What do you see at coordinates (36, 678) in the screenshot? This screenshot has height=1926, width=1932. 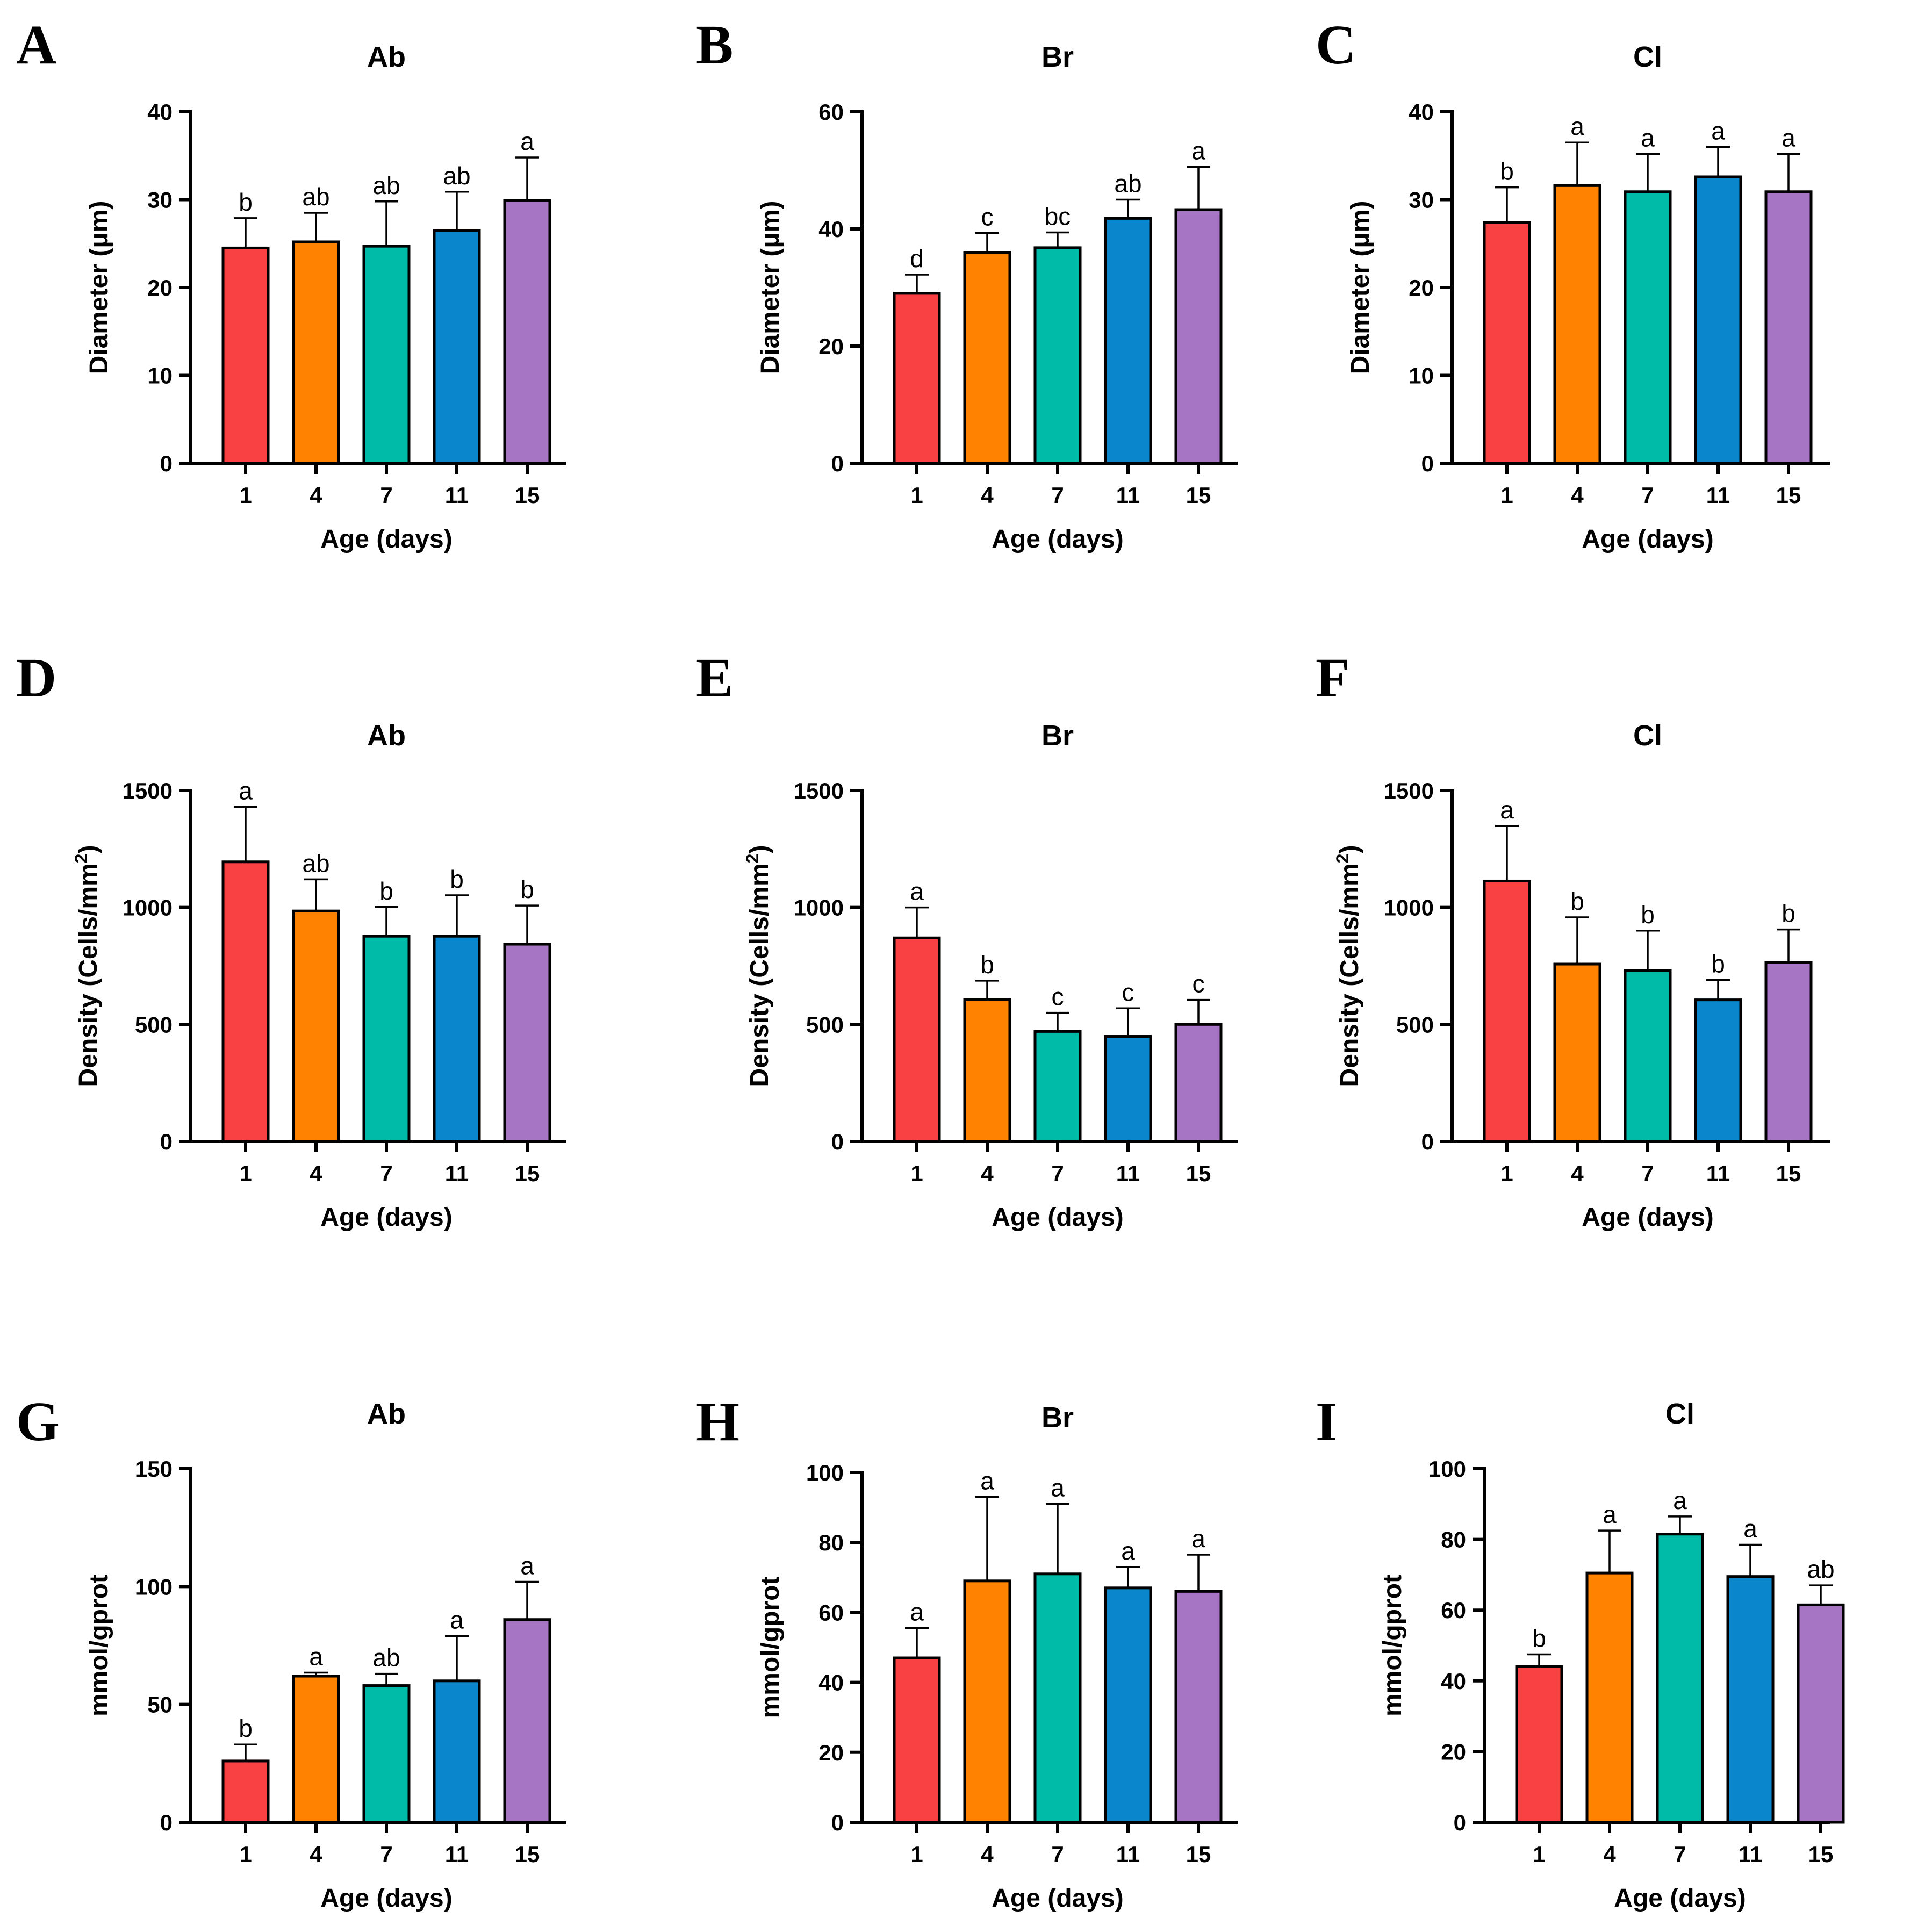 I see `panel-letter: D` at bounding box center [36, 678].